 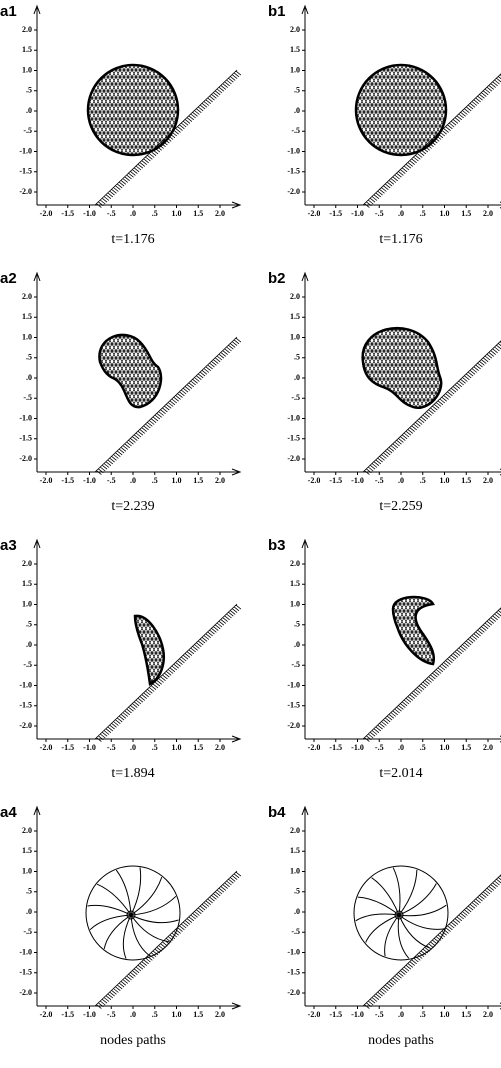 What do you see at coordinates (8, 545) in the screenshot?
I see `panel-label: a3` at bounding box center [8, 545].